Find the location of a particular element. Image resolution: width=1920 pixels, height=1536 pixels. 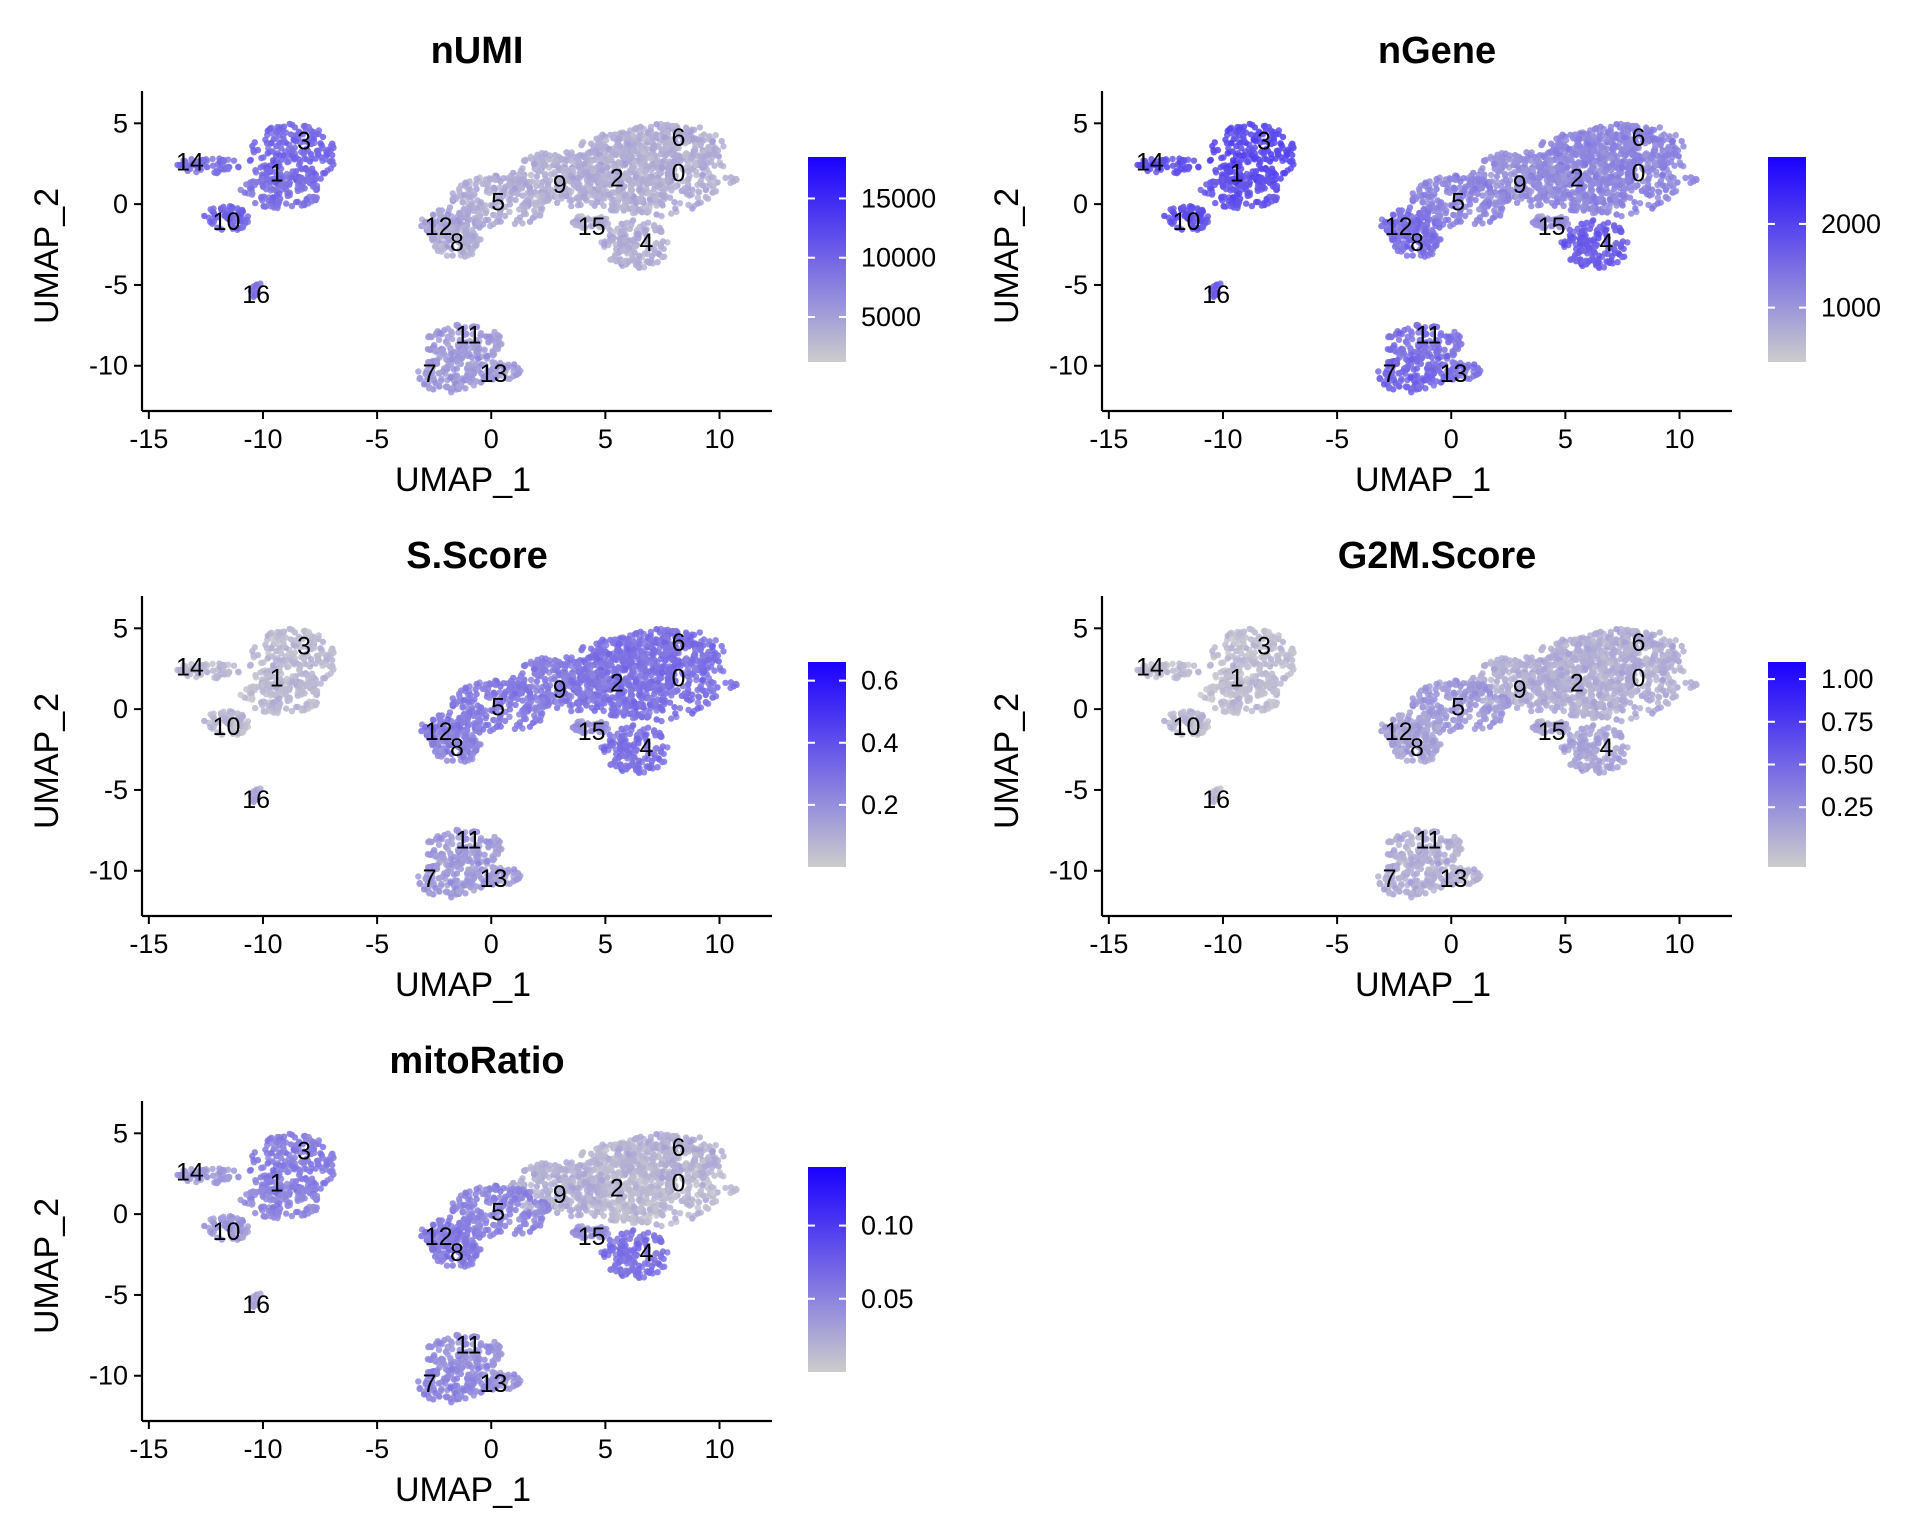

x-tick-label: -10 is located at coordinates (1222, 439).